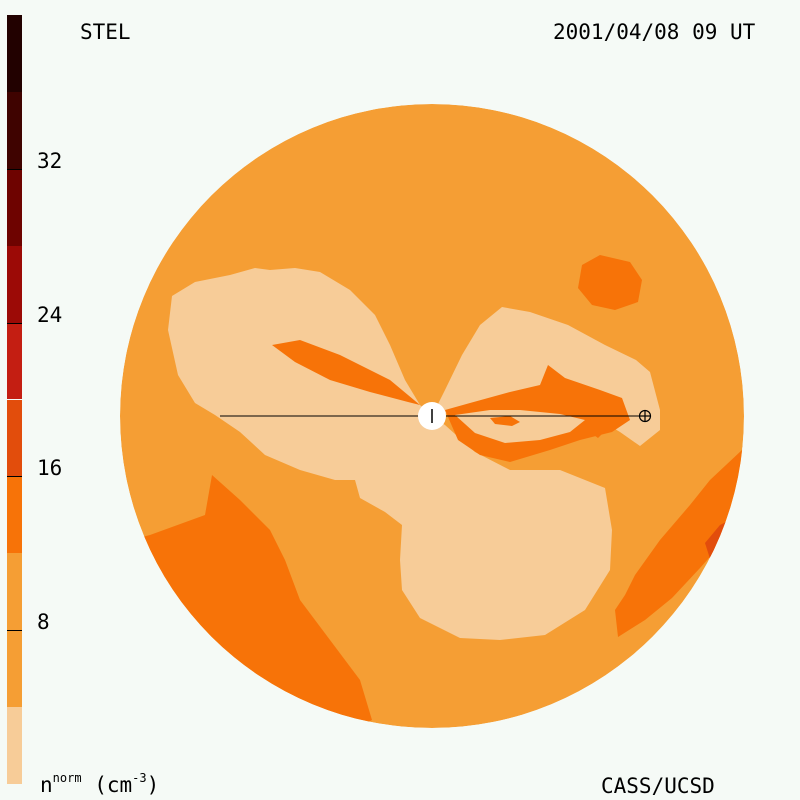 This screenshot has width=800, height=800. I want to click on colorbar-tick-label: 8, so click(43, 622).